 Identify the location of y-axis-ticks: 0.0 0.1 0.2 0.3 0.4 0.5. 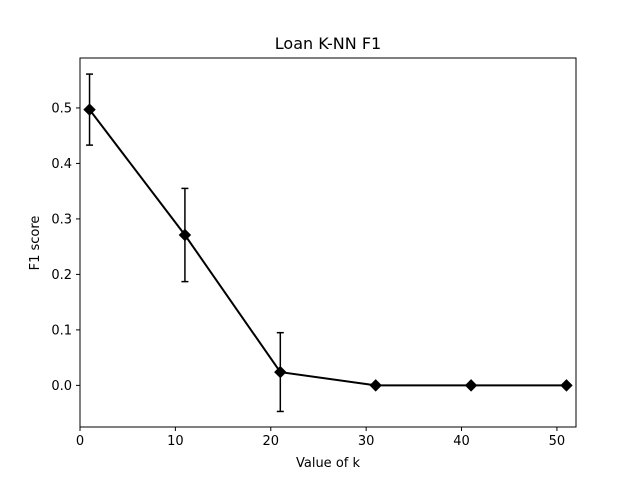
(65, 247).